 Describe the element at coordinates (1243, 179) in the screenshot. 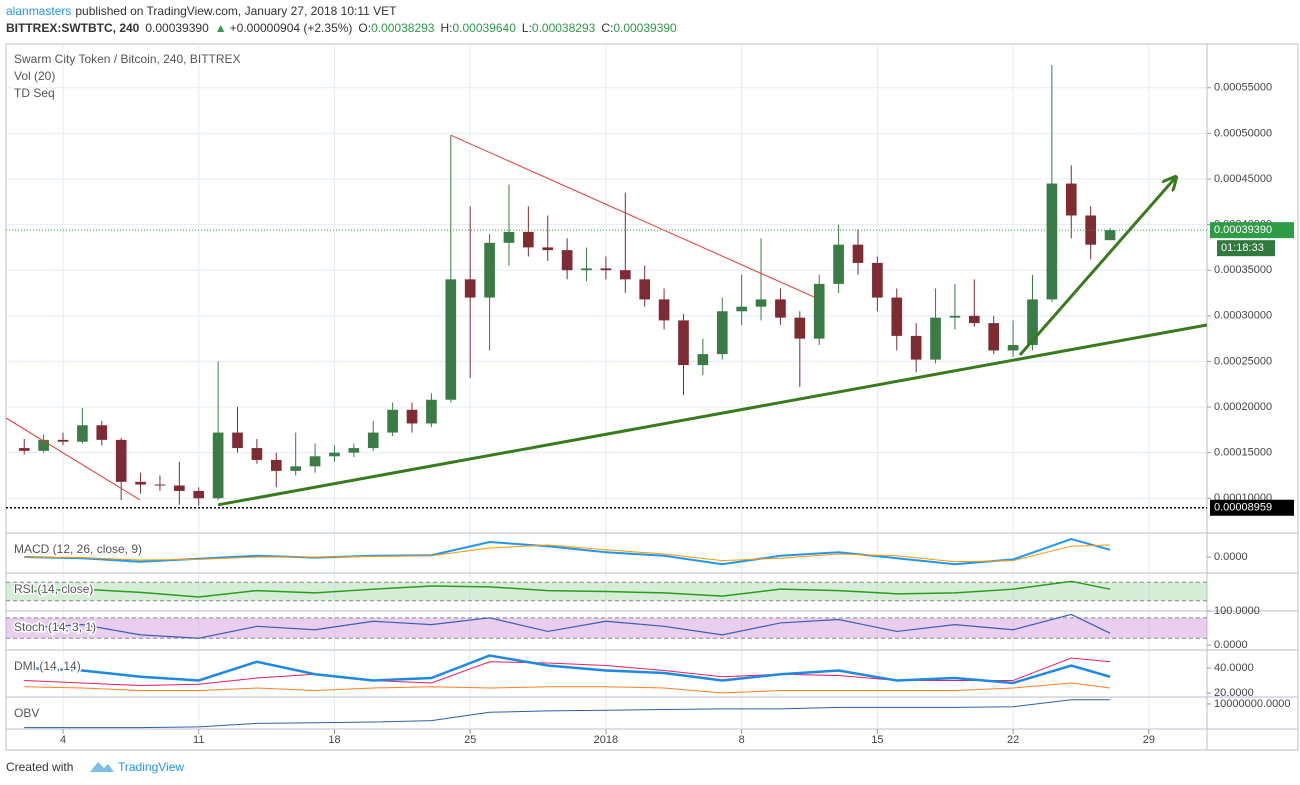

I see `y-tick-label: 0.00045000` at that location.